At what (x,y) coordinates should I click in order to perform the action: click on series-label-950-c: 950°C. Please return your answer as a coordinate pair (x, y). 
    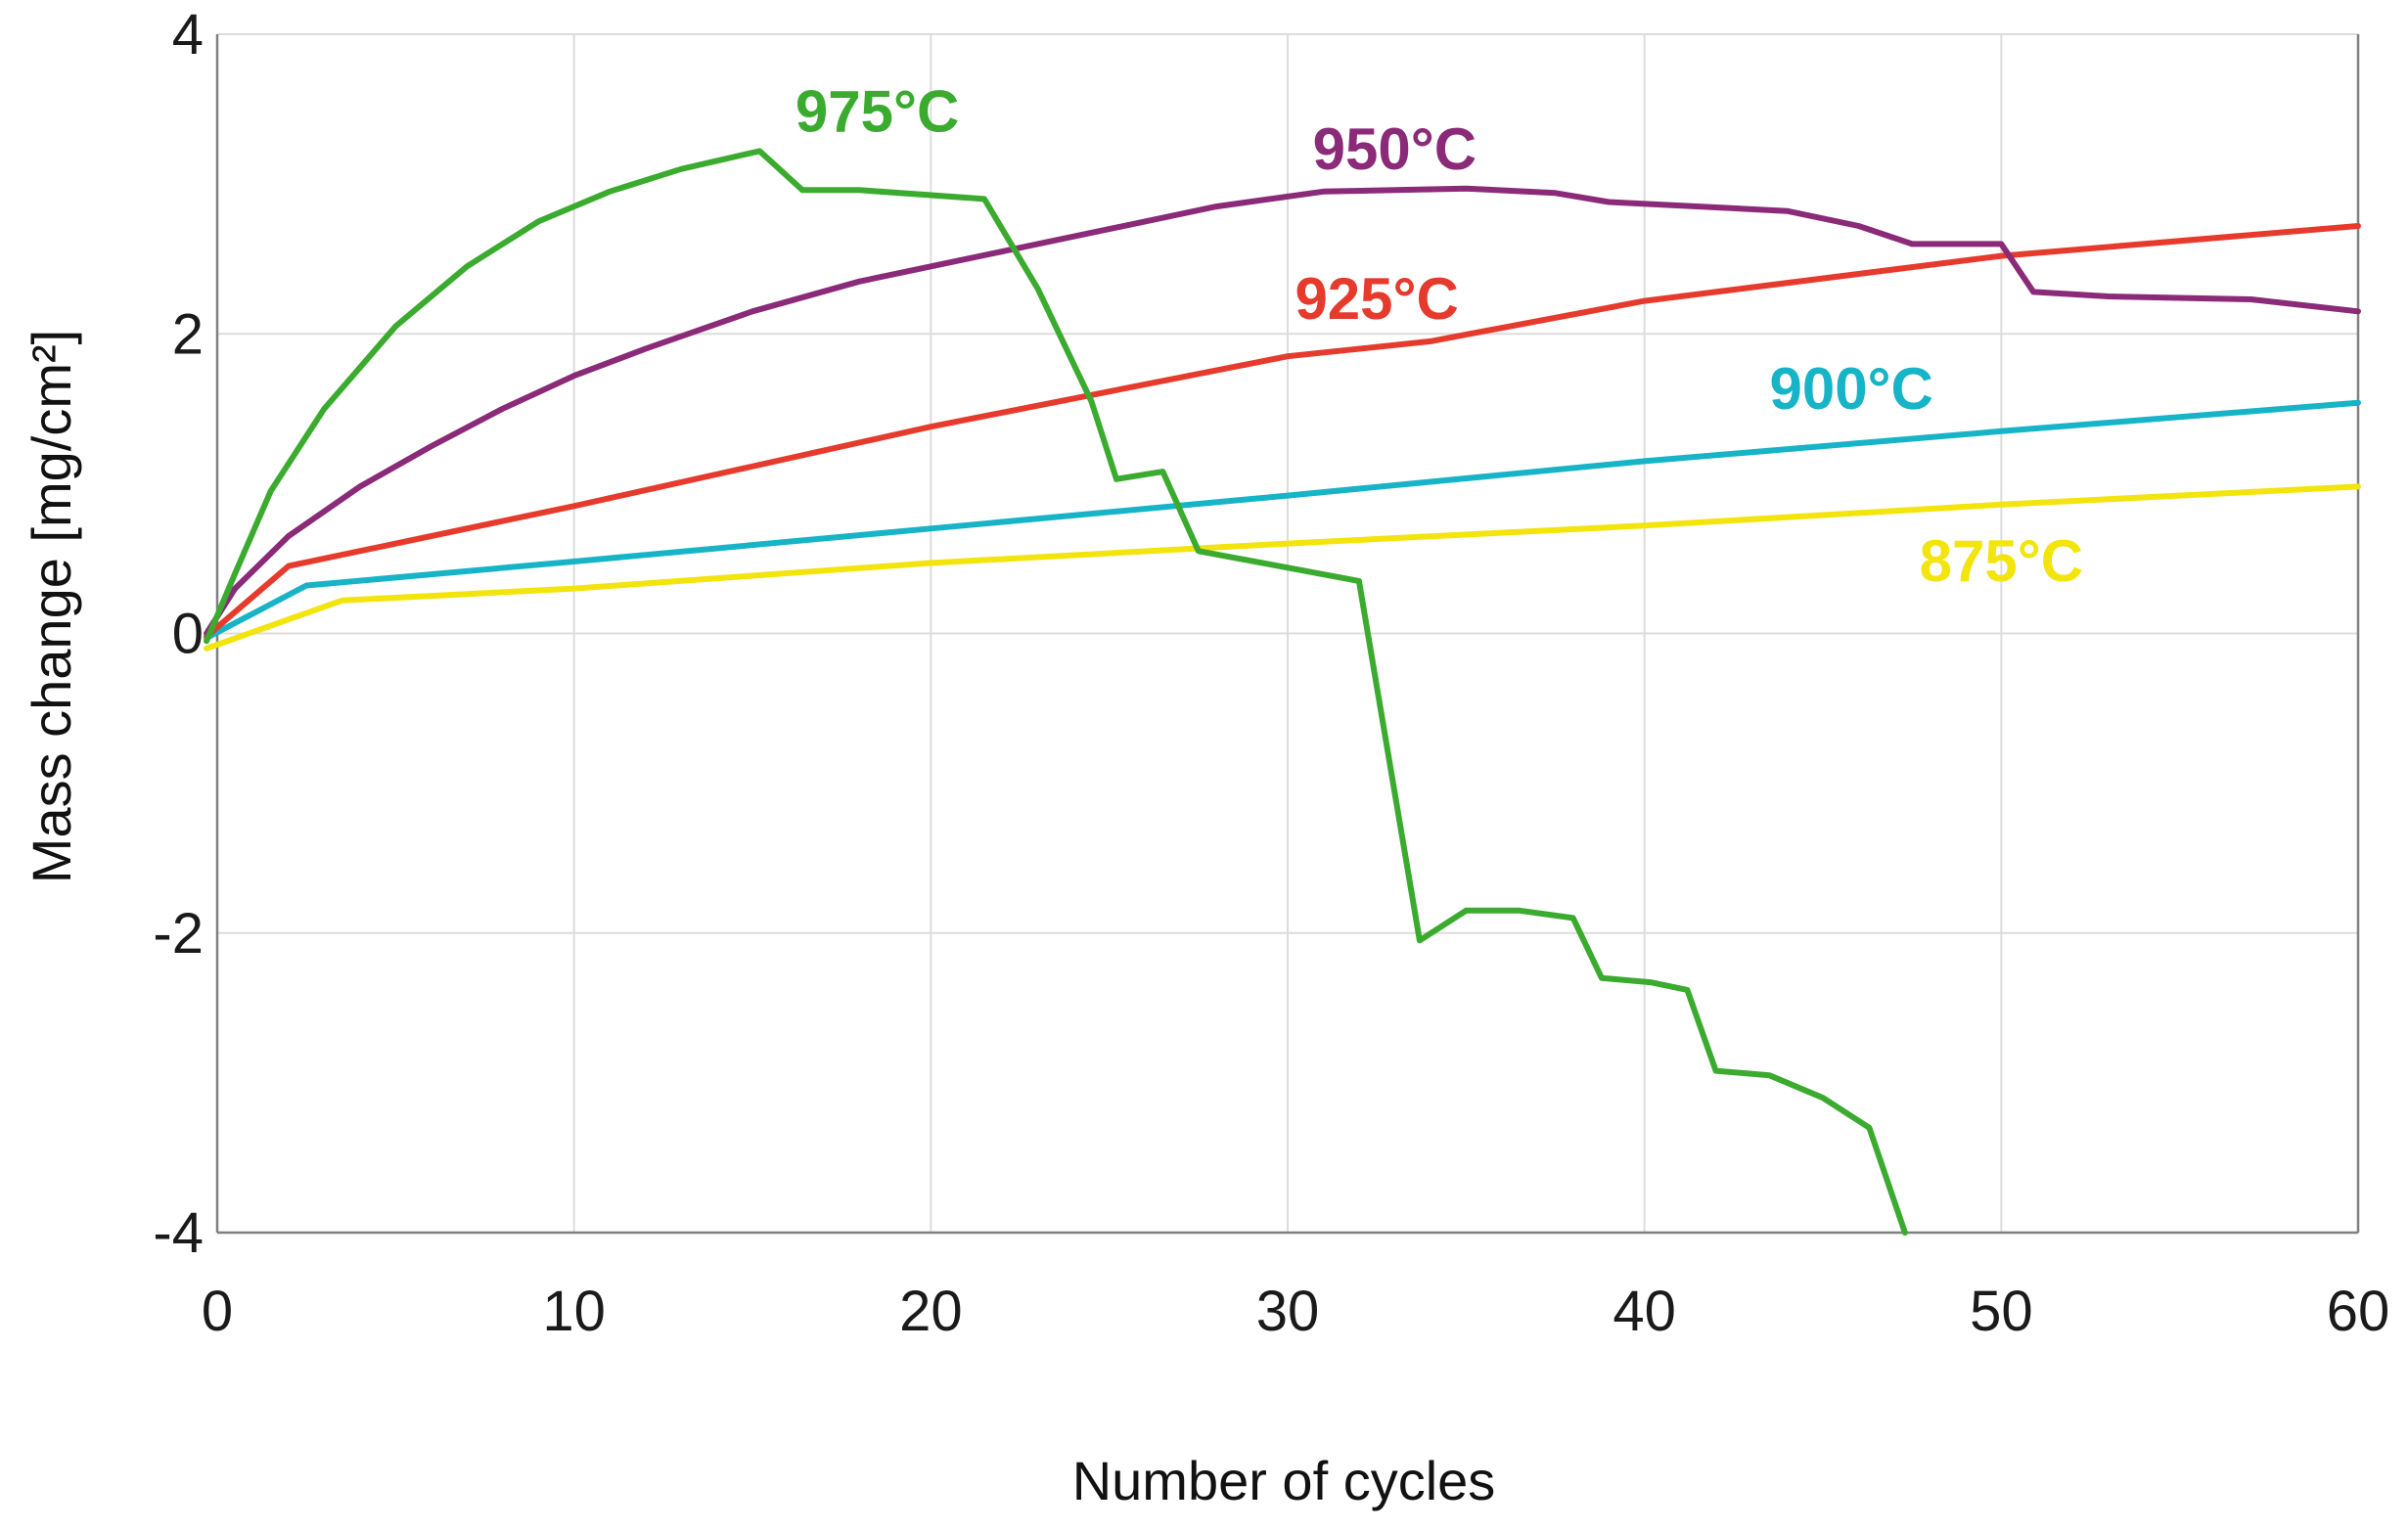
    Looking at the image, I should click on (1395, 149).